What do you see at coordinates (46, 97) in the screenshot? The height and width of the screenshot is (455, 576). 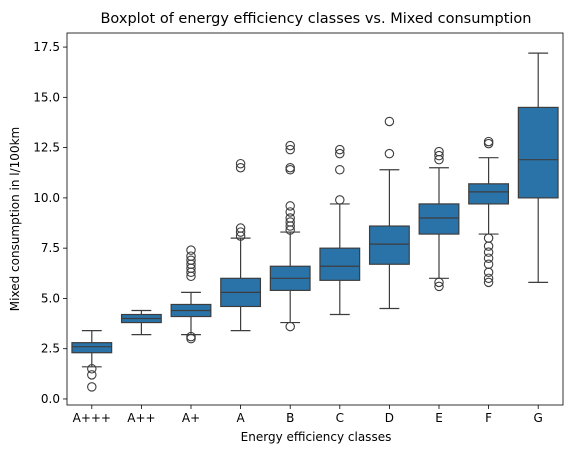 I see `y-tick-label: 15.0` at bounding box center [46, 97].